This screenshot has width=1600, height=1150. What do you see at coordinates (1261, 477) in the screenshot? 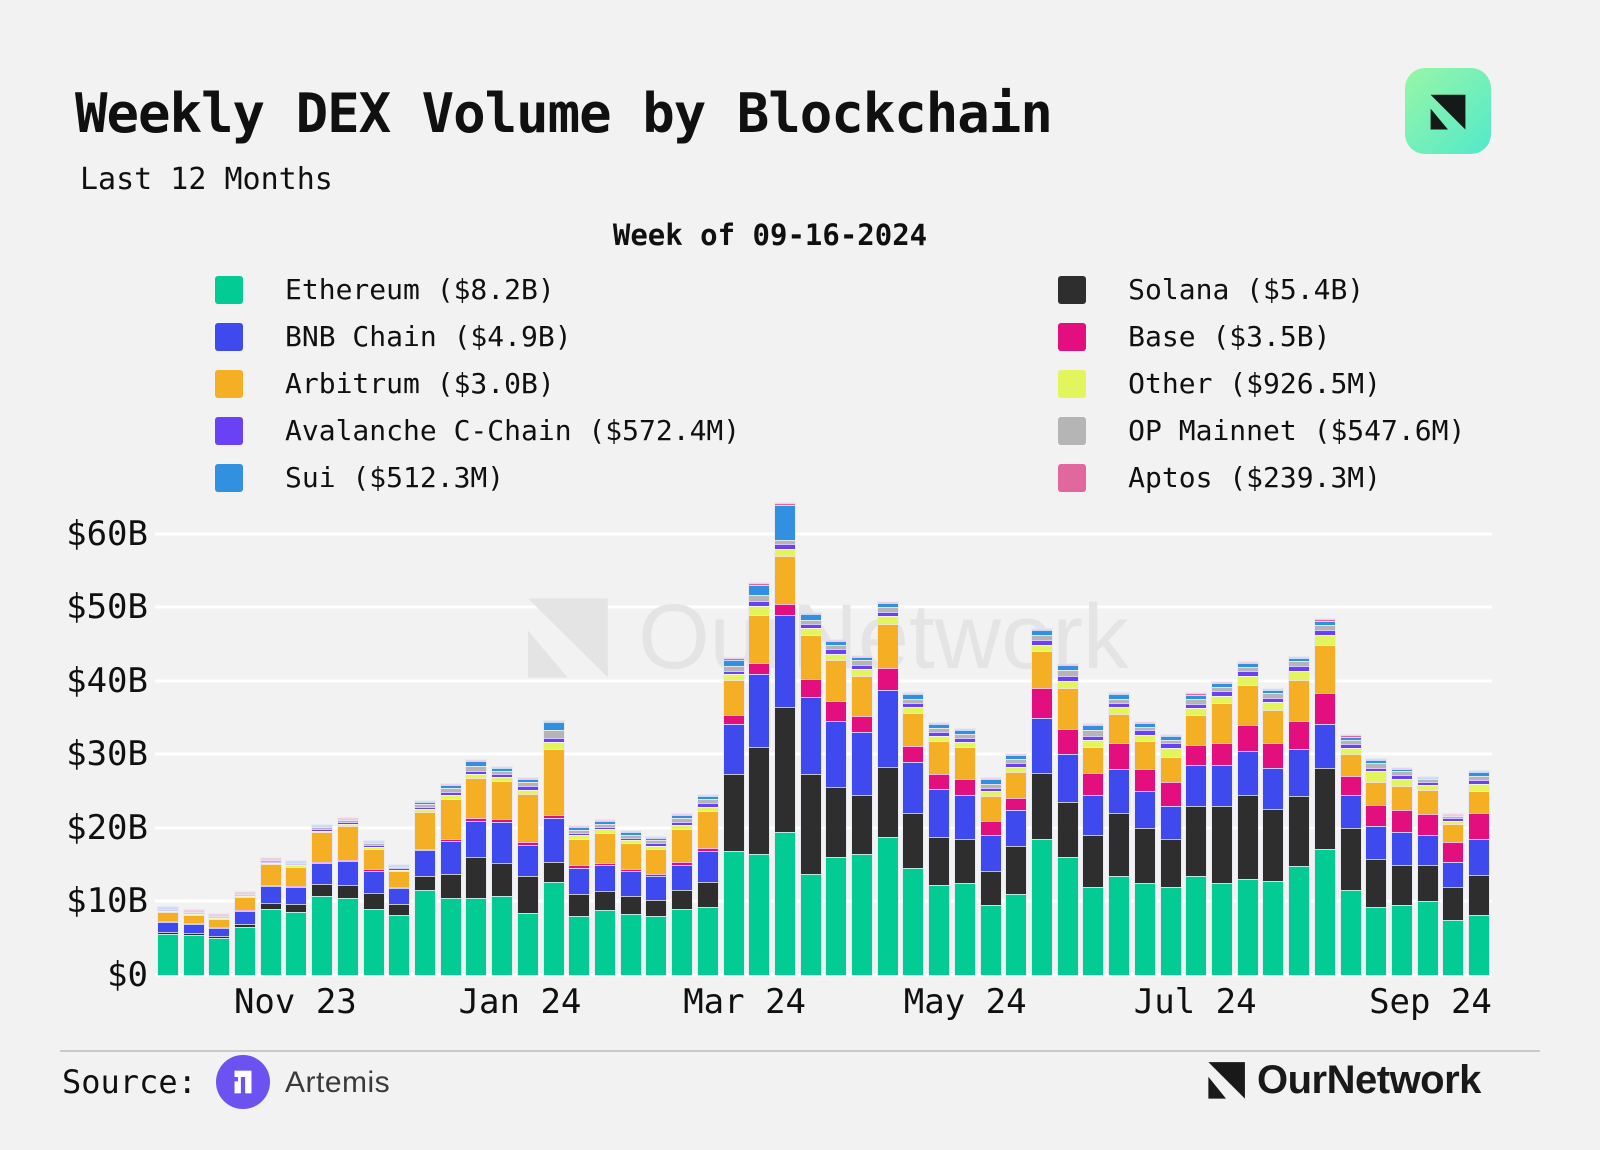
I see `legend-item-aptos: Aptos ($239.3M)` at bounding box center [1261, 477].